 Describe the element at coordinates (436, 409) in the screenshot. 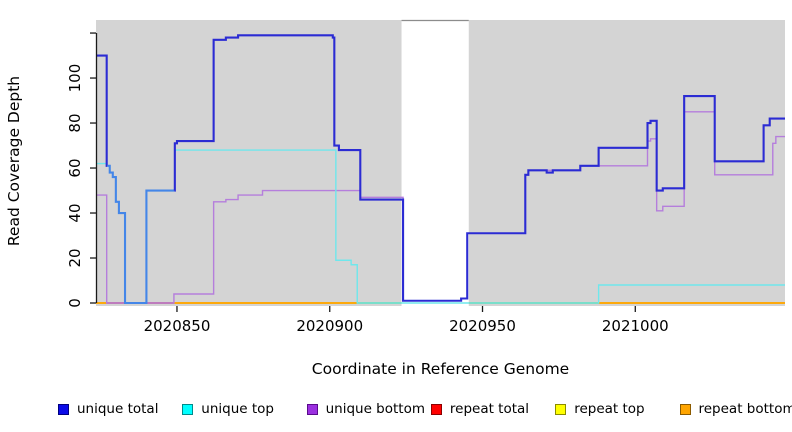

I see `repeat-total-swatch-icon` at that location.